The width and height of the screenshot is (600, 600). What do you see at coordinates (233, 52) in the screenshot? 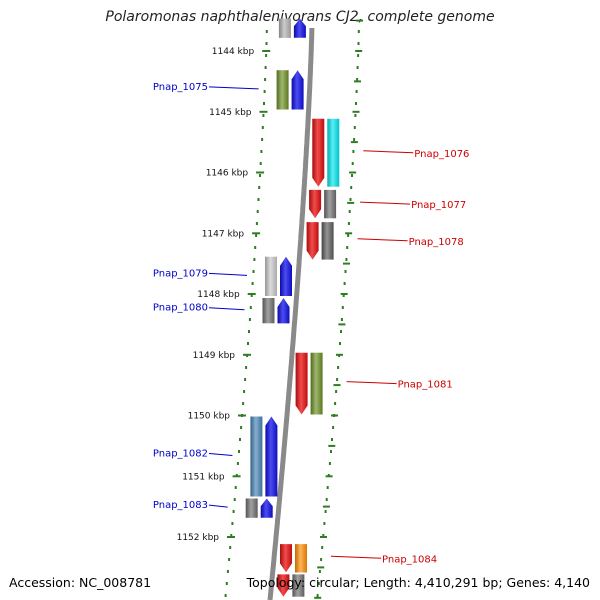
I see `kbp-tick-label: 1144 kbp` at bounding box center [233, 52].